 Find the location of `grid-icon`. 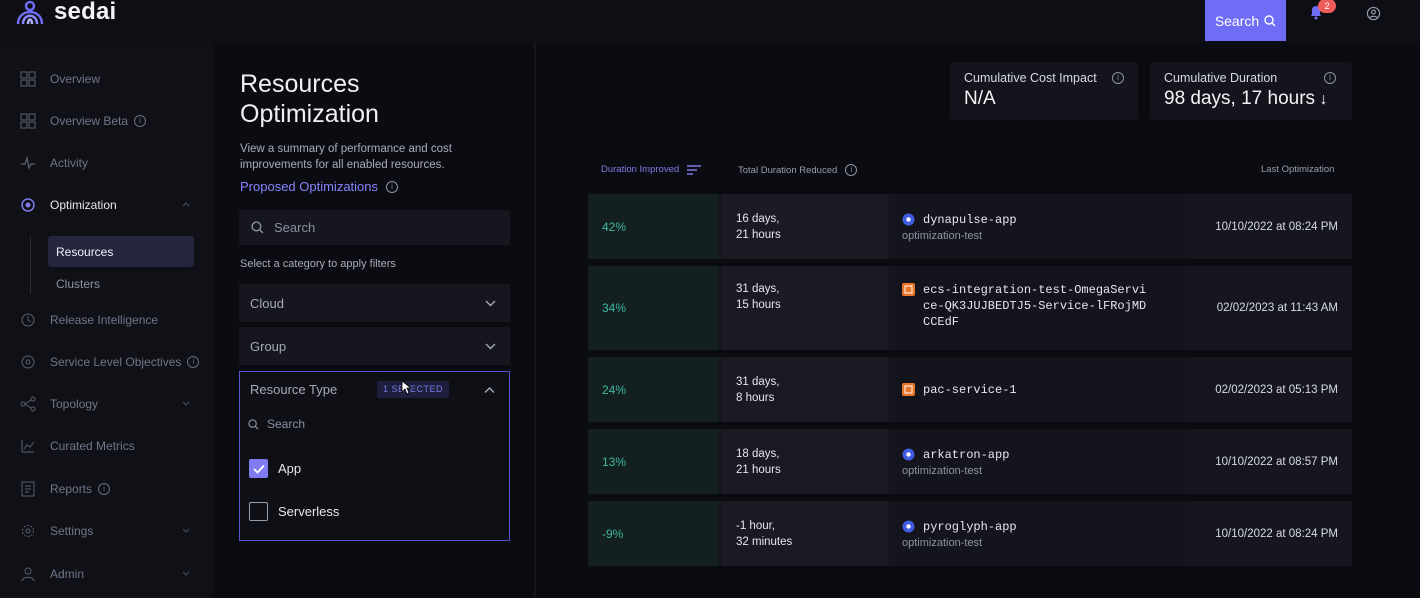

grid-icon is located at coordinates (28, 121).